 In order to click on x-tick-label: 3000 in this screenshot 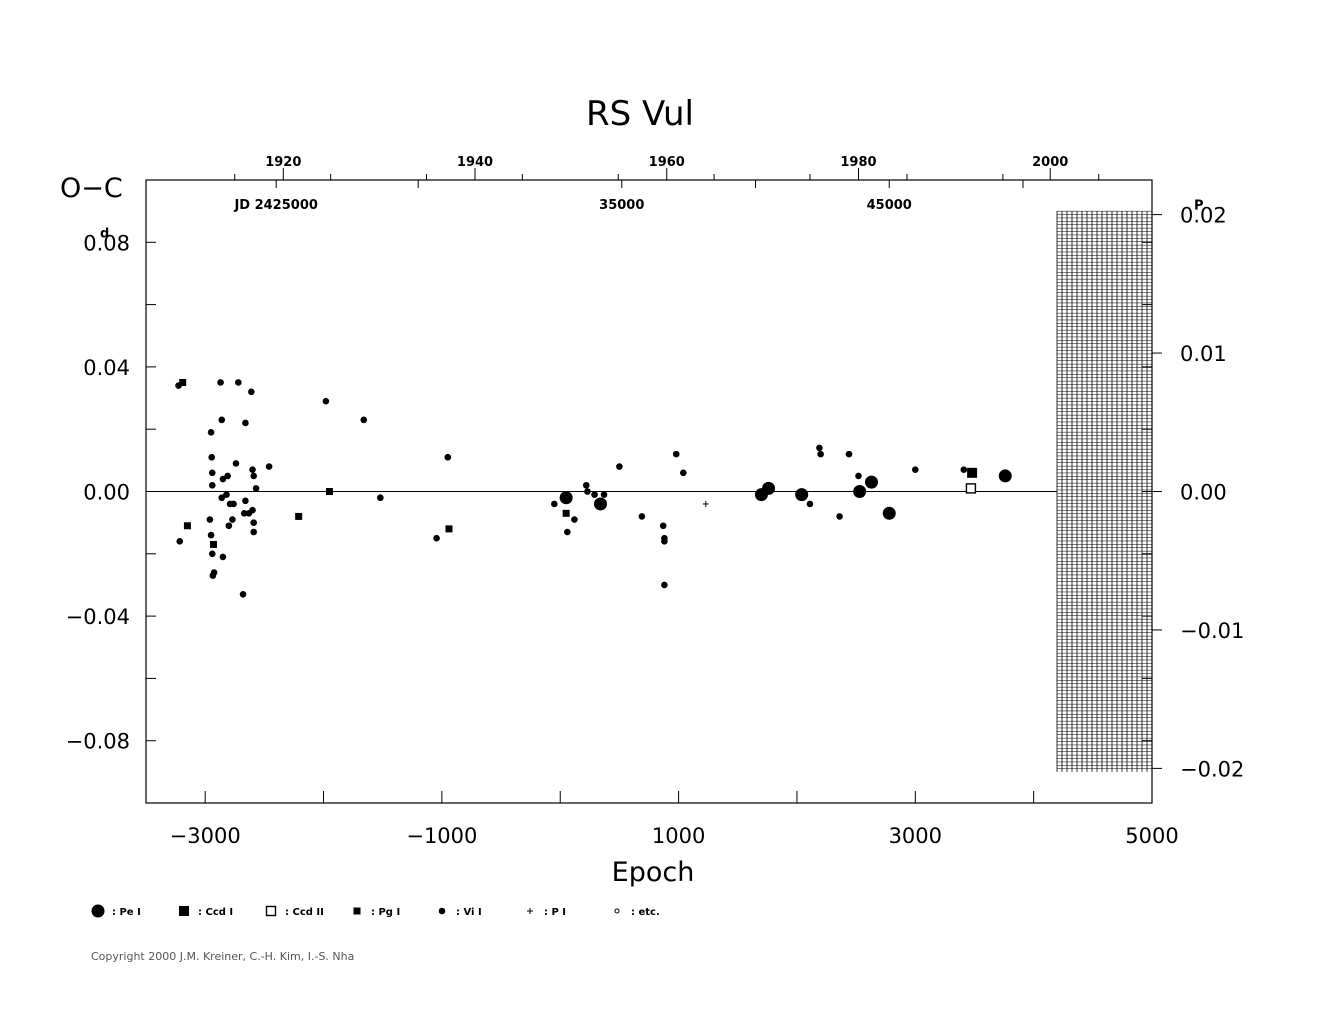, I will do `click(915, 836)`.